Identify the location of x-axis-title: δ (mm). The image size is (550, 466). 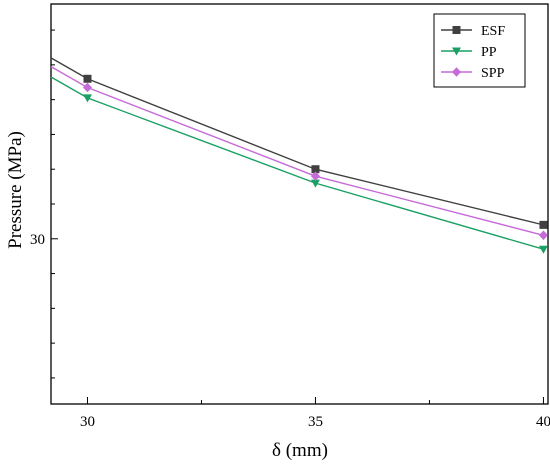
(300, 450).